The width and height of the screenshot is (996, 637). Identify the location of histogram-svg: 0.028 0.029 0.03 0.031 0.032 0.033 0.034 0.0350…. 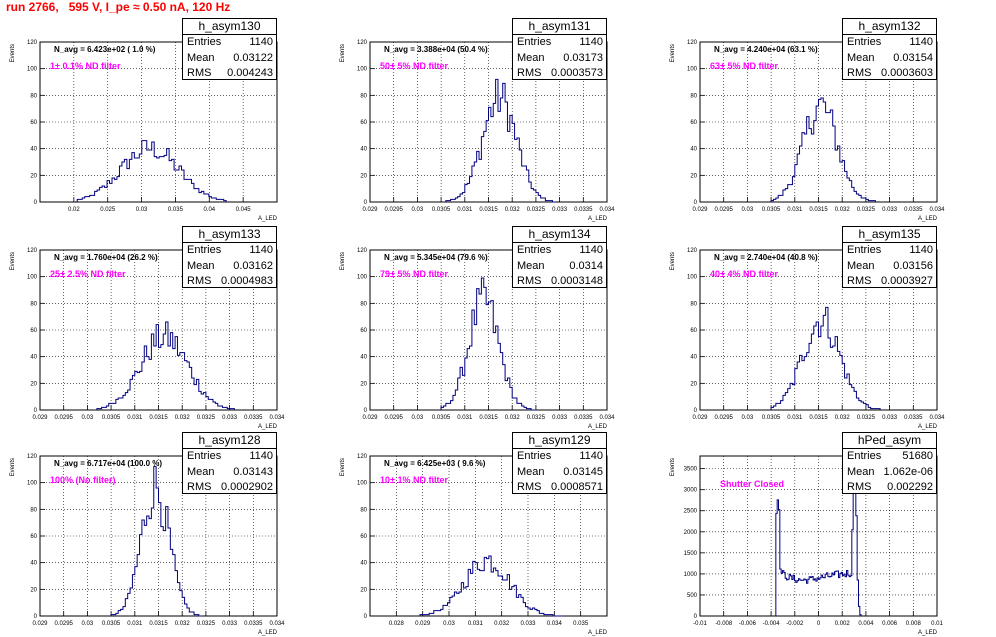
(474, 545).